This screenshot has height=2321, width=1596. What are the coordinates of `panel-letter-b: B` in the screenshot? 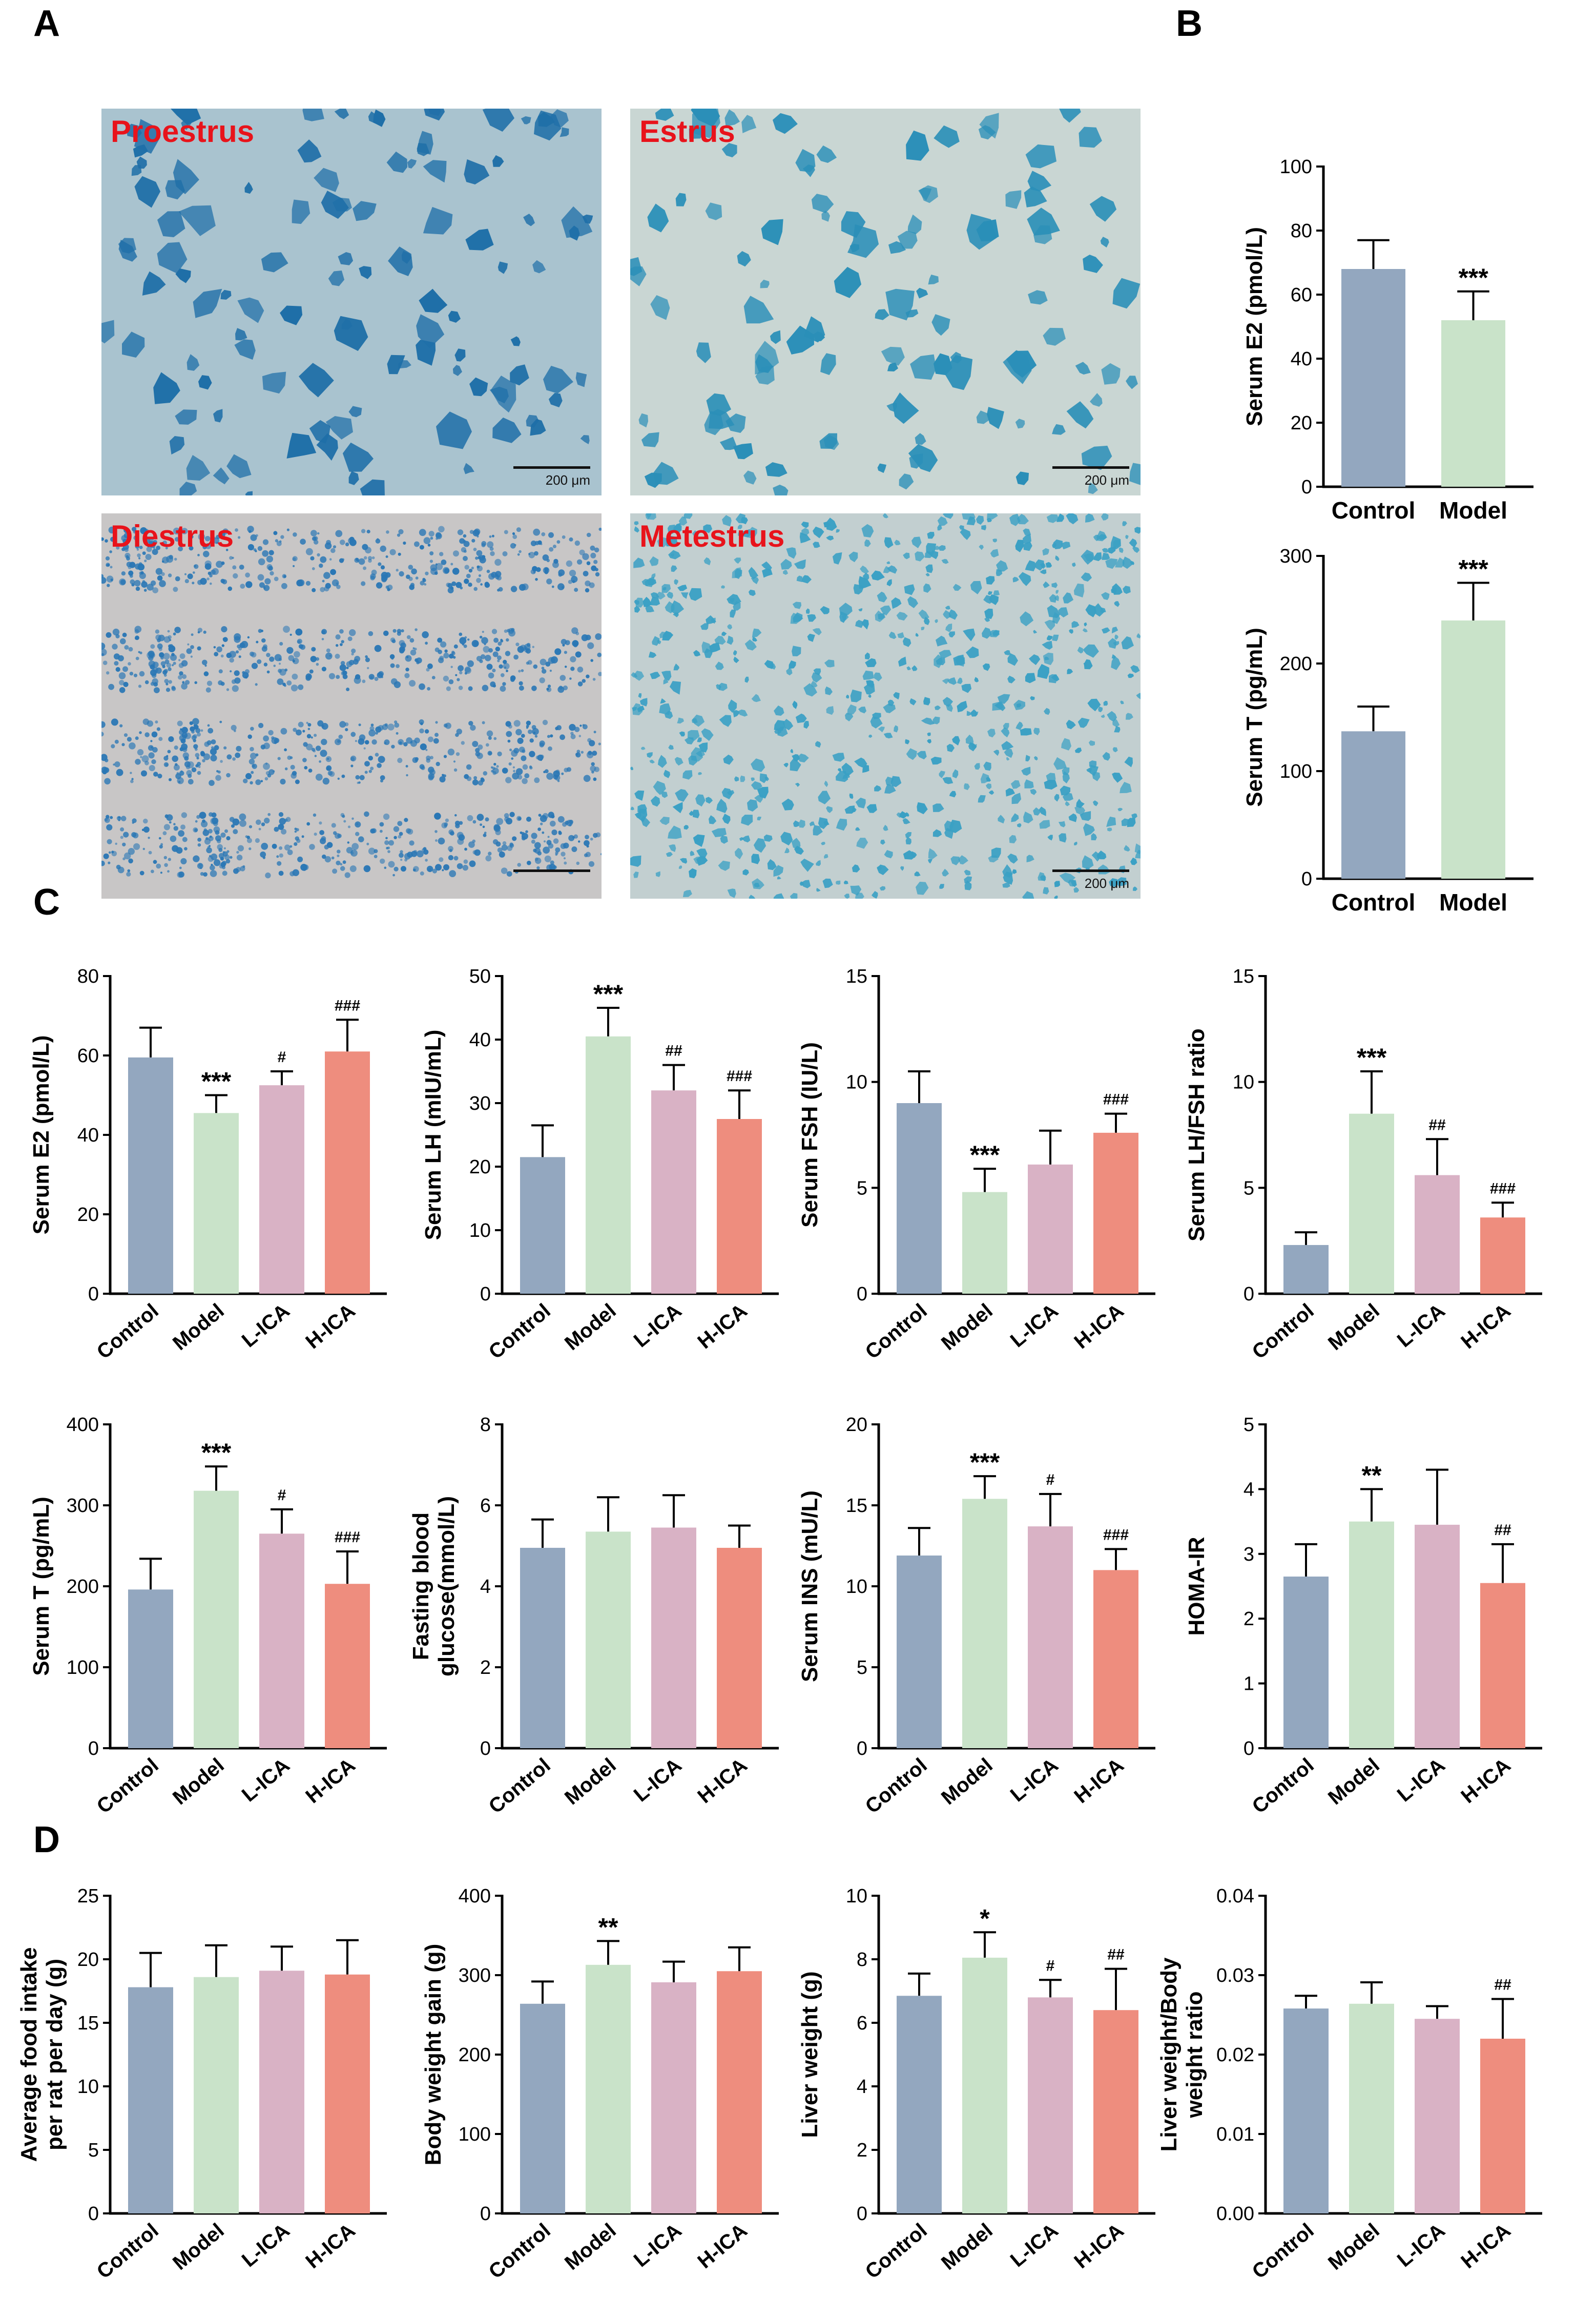 It's located at (1189, 23).